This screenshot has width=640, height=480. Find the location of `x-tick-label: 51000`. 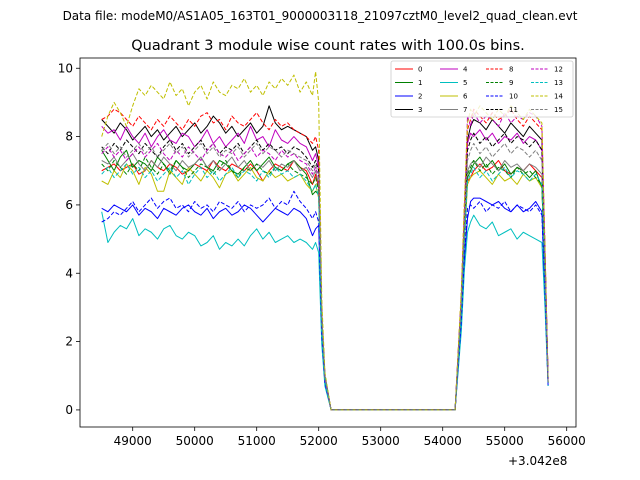

x-tick-label: 51000 is located at coordinates (257, 441).